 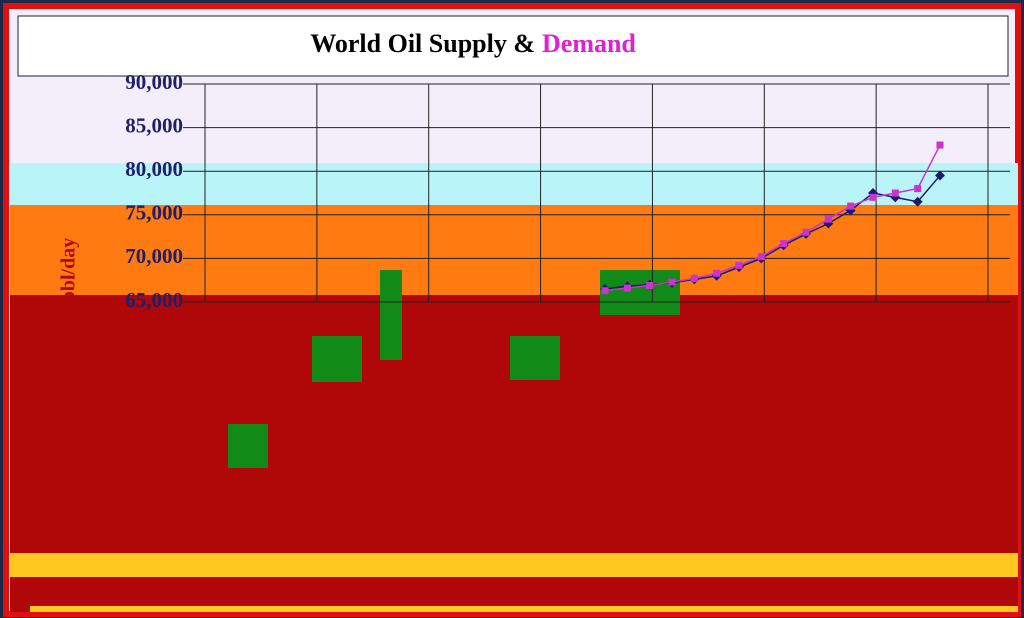 I want to click on y-tick-label: 90,000, so click(x=154, y=82).